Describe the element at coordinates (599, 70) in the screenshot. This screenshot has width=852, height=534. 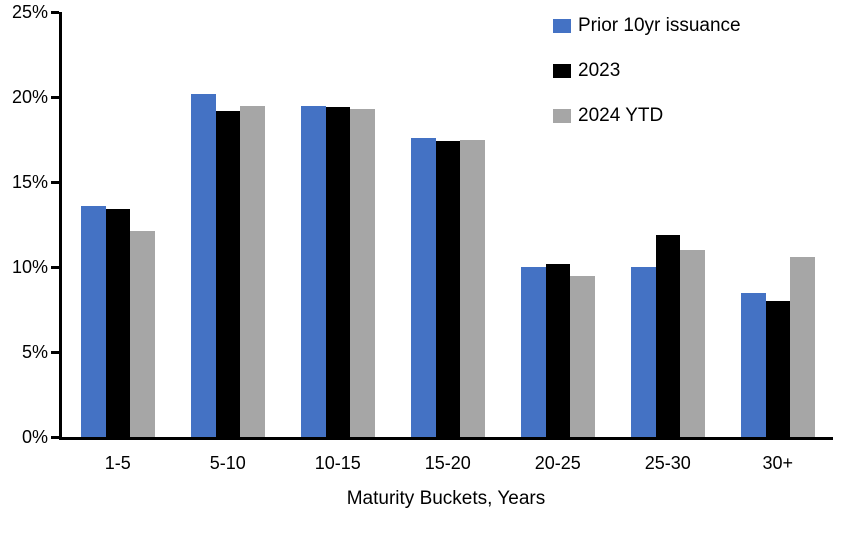
I see `legend-label: 2023` at that location.